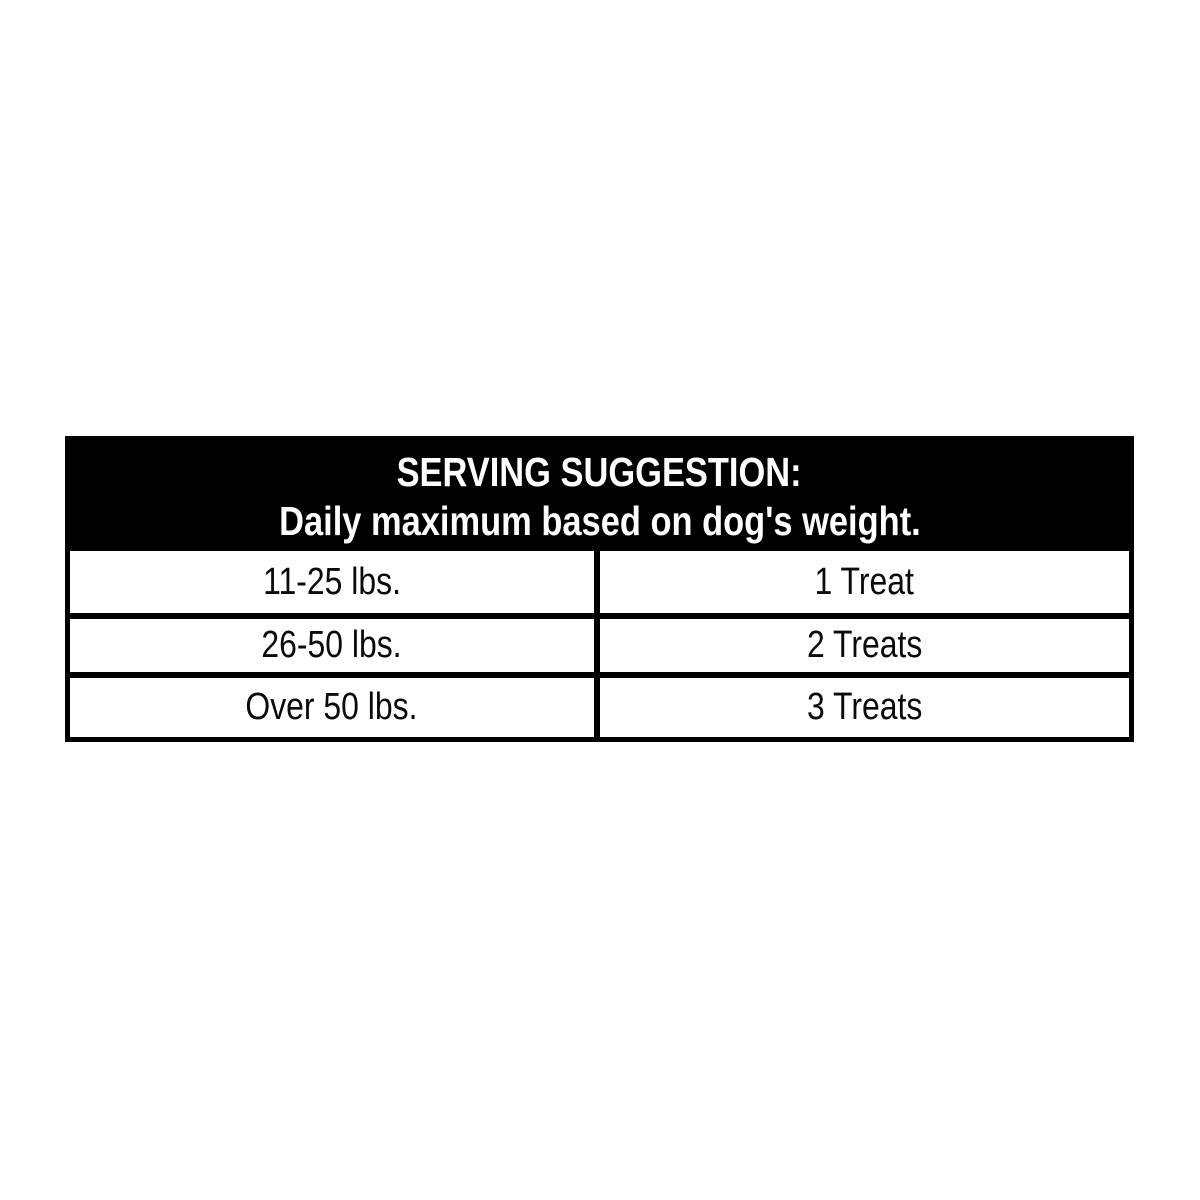  I want to click on weight-value: Over 50 lbs., so click(331, 707).